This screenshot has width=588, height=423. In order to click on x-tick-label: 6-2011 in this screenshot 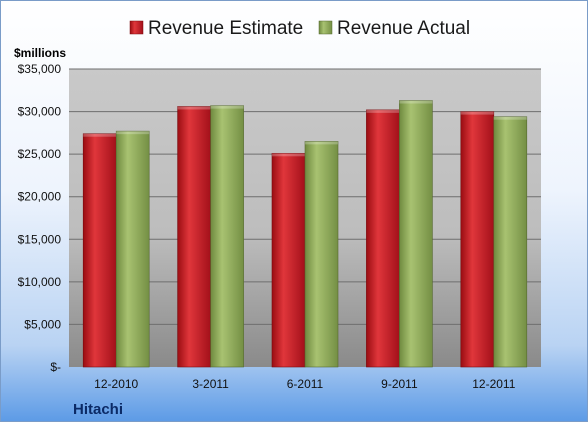, I will do `click(305, 384)`.